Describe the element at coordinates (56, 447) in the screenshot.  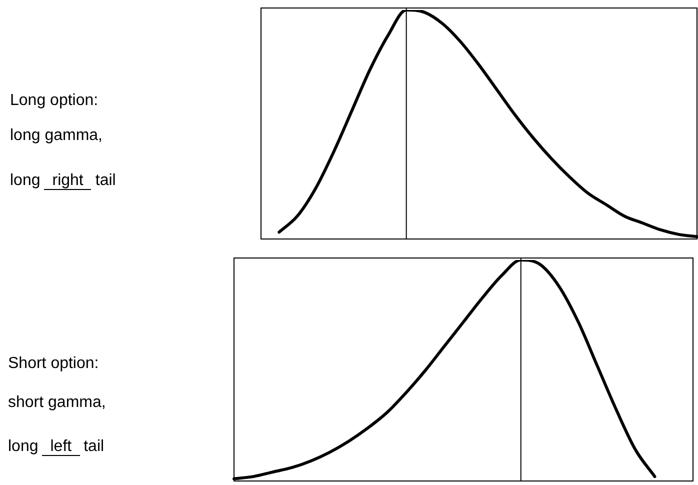
I see `text: long left tail` at that location.